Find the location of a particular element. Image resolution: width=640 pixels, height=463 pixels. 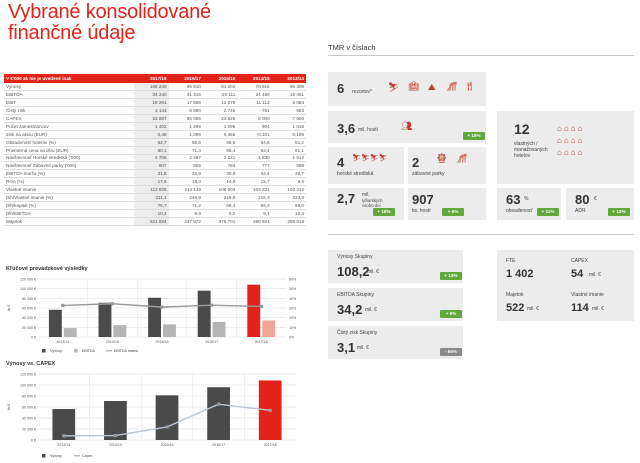

table-cell: 1,099 is located at coordinates (185, 134).